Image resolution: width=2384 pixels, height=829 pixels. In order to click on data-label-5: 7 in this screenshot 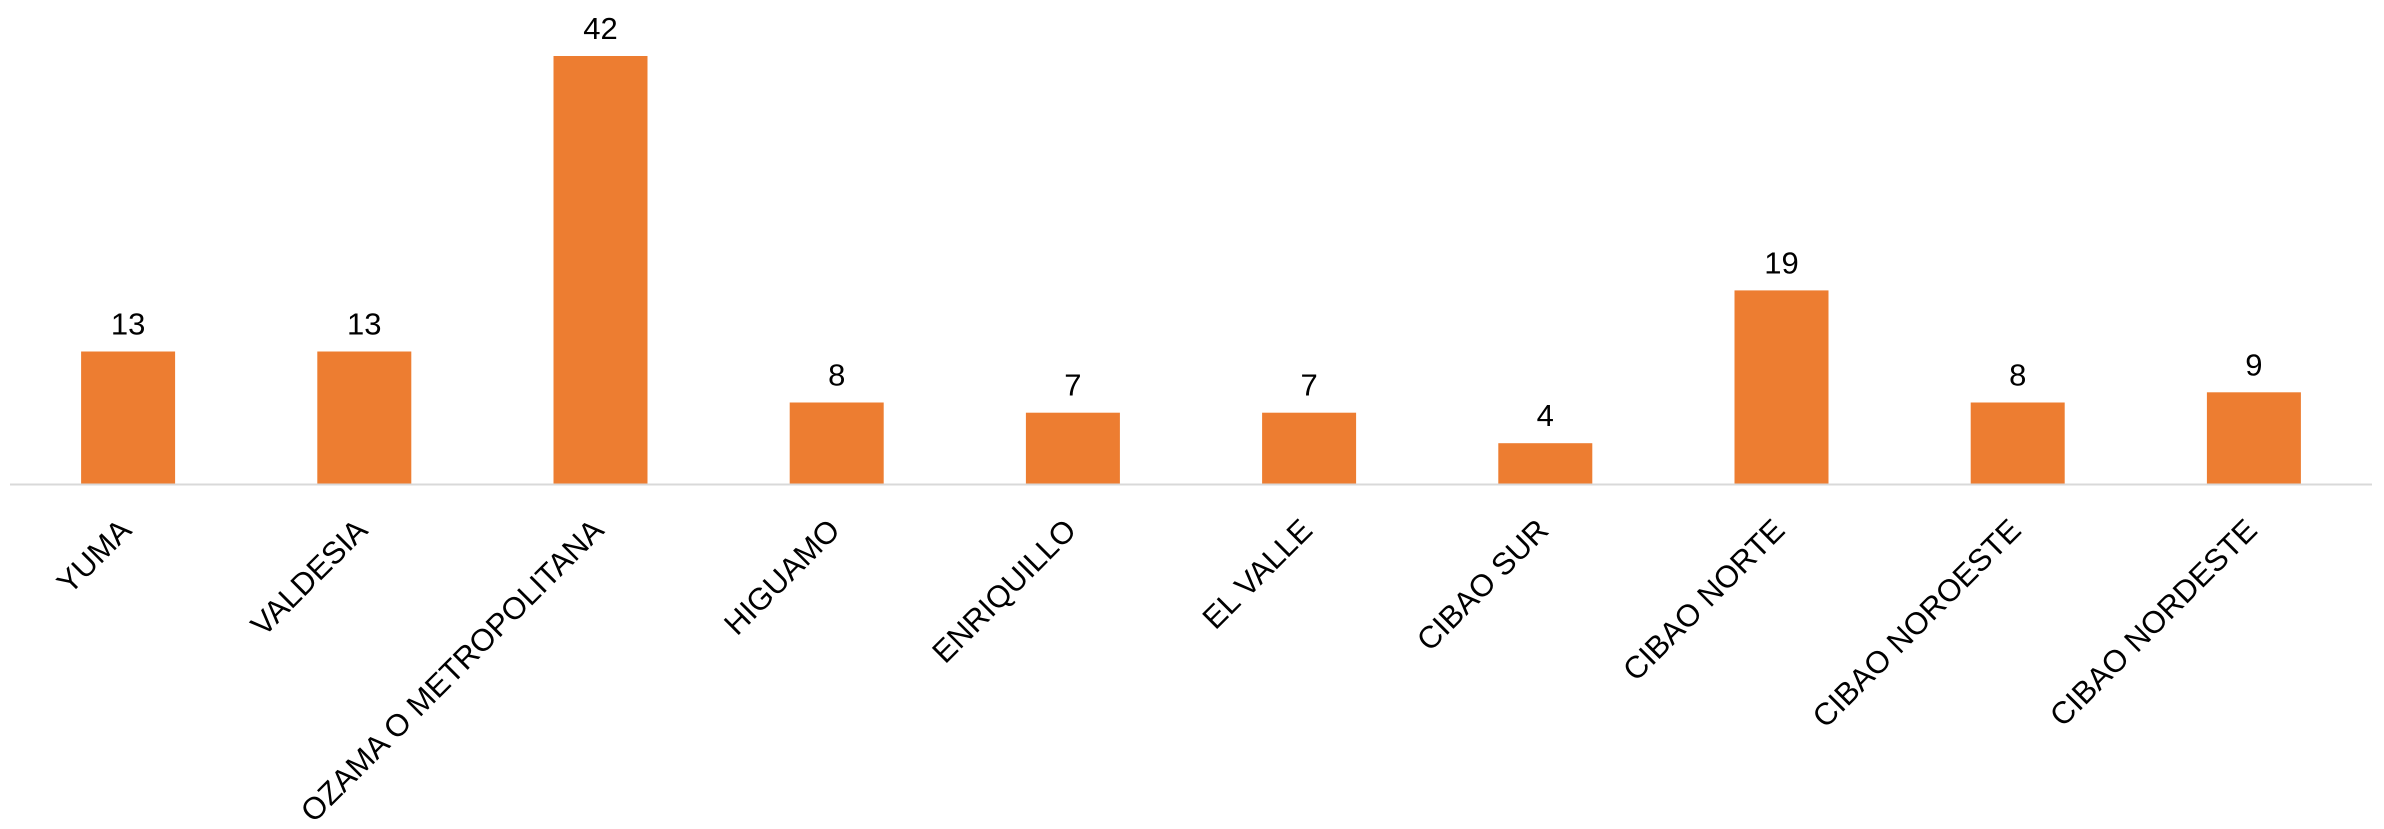, I will do `click(1308, 385)`.